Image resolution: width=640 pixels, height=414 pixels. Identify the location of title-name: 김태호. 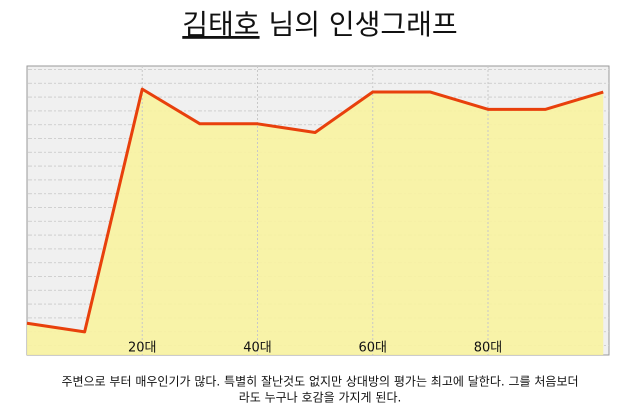
(220, 24).